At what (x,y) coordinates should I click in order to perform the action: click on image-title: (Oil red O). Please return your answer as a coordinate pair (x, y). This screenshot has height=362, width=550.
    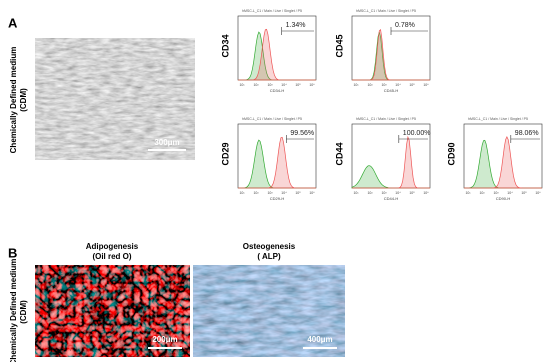
    Looking at the image, I should click on (111, 256).